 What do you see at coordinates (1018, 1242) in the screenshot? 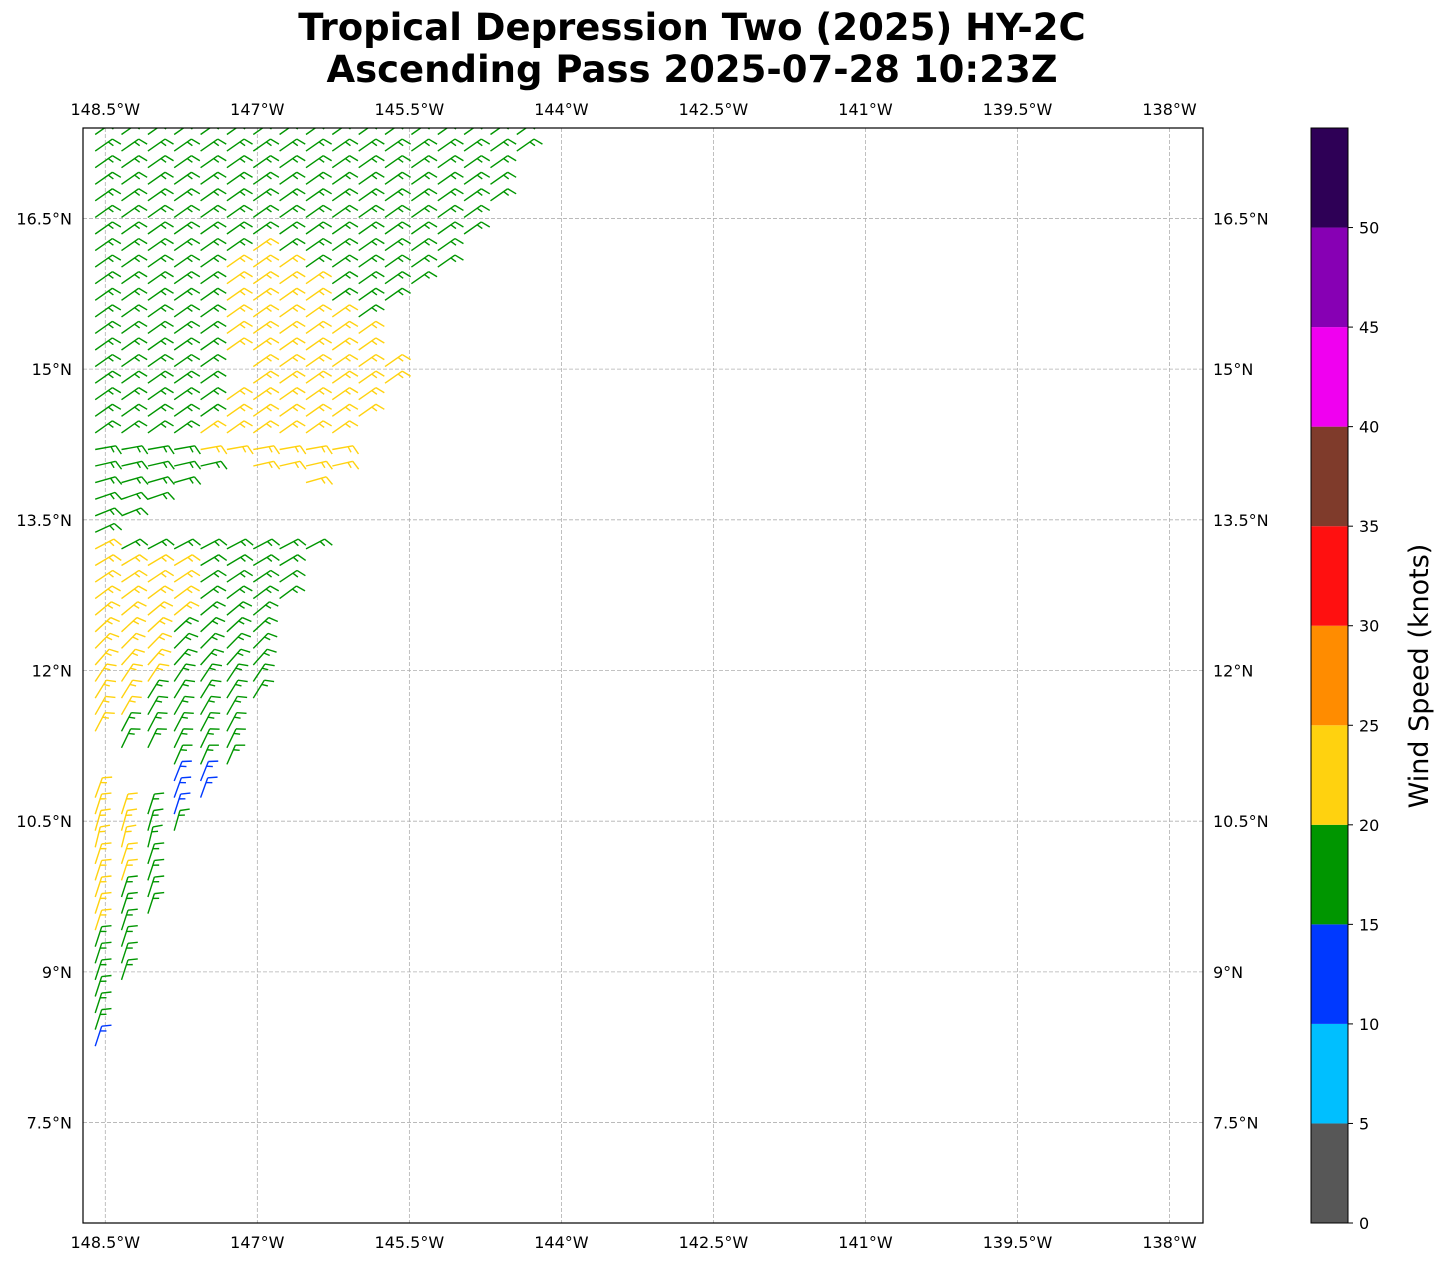
I see `lon-tick-label-bottom: 139.5°W` at bounding box center [1018, 1242].